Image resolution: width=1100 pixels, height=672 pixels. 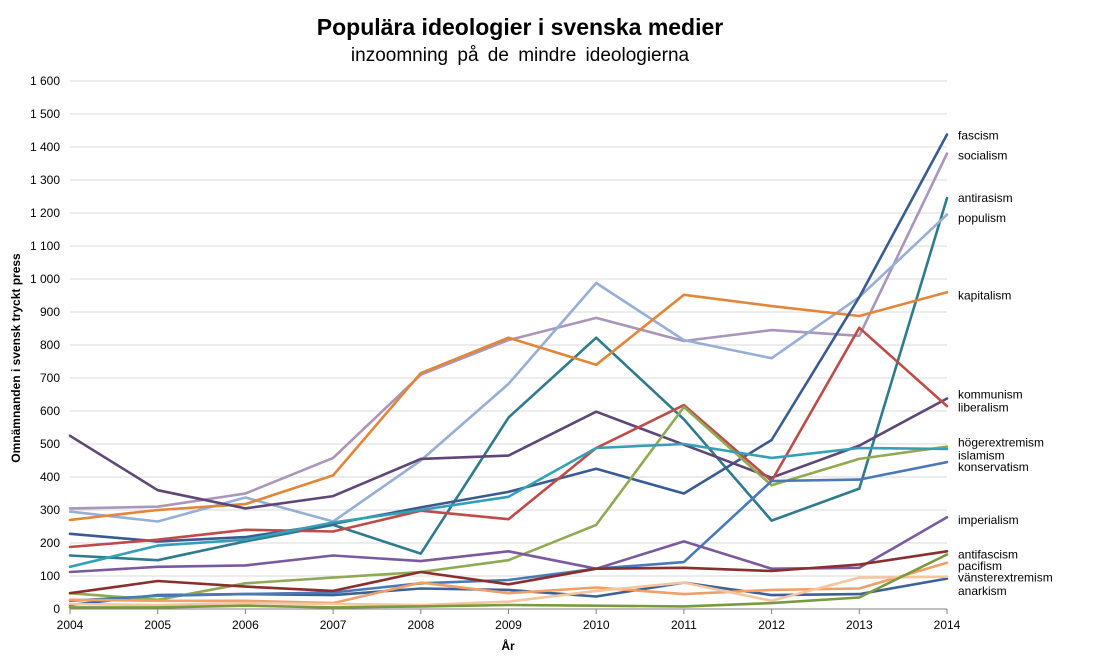 I want to click on x-tick-label: 2006, so click(x=245, y=625).